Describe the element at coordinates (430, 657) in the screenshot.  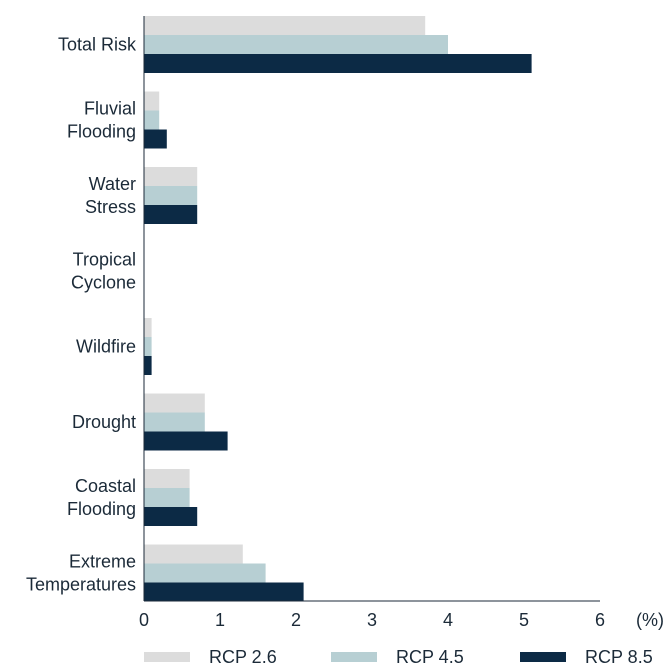
I see `legend-label: RCP 4.5` at that location.